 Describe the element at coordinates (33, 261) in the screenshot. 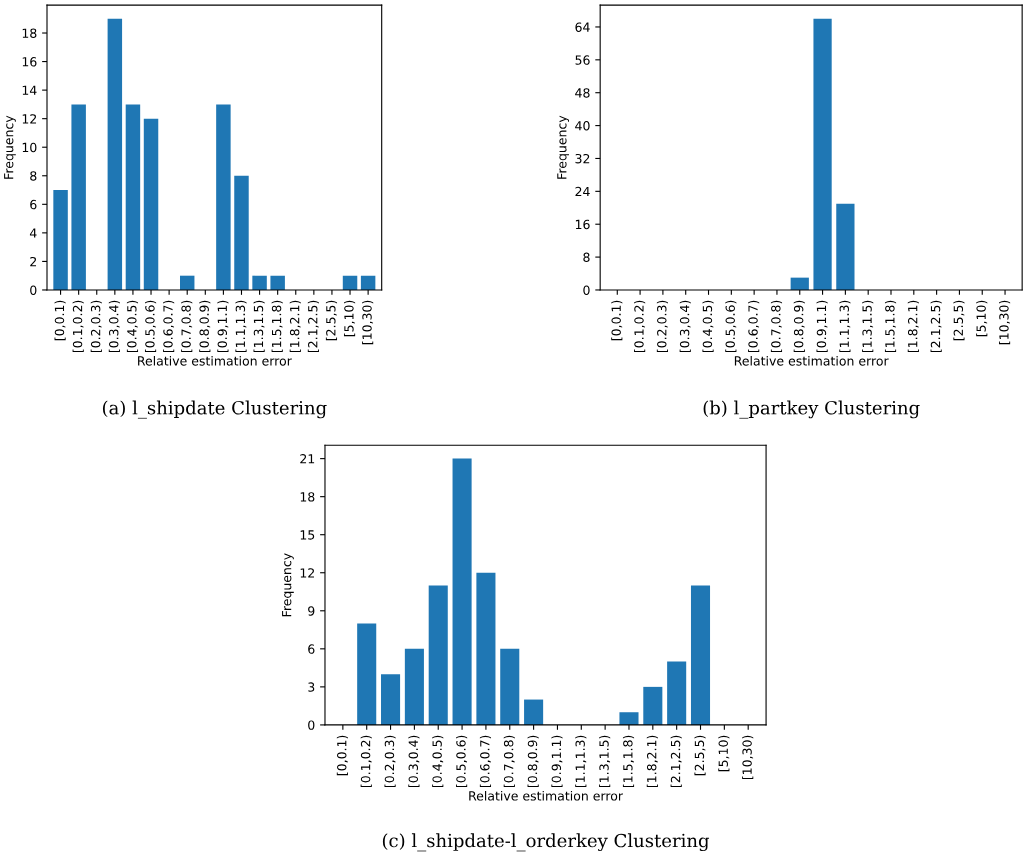

I see `y-tick-label: 2` at that location.